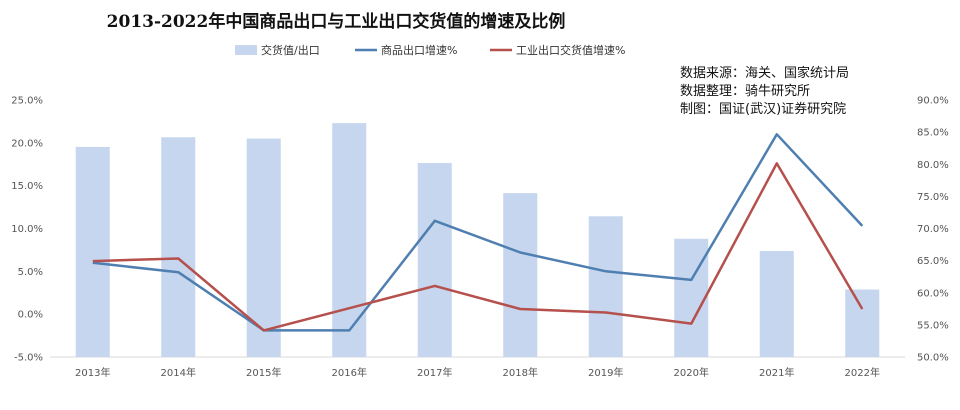  Describe the element at coordinates (349, 372) in the screenshot. I see `x-tick-label: 2016年` at that location.